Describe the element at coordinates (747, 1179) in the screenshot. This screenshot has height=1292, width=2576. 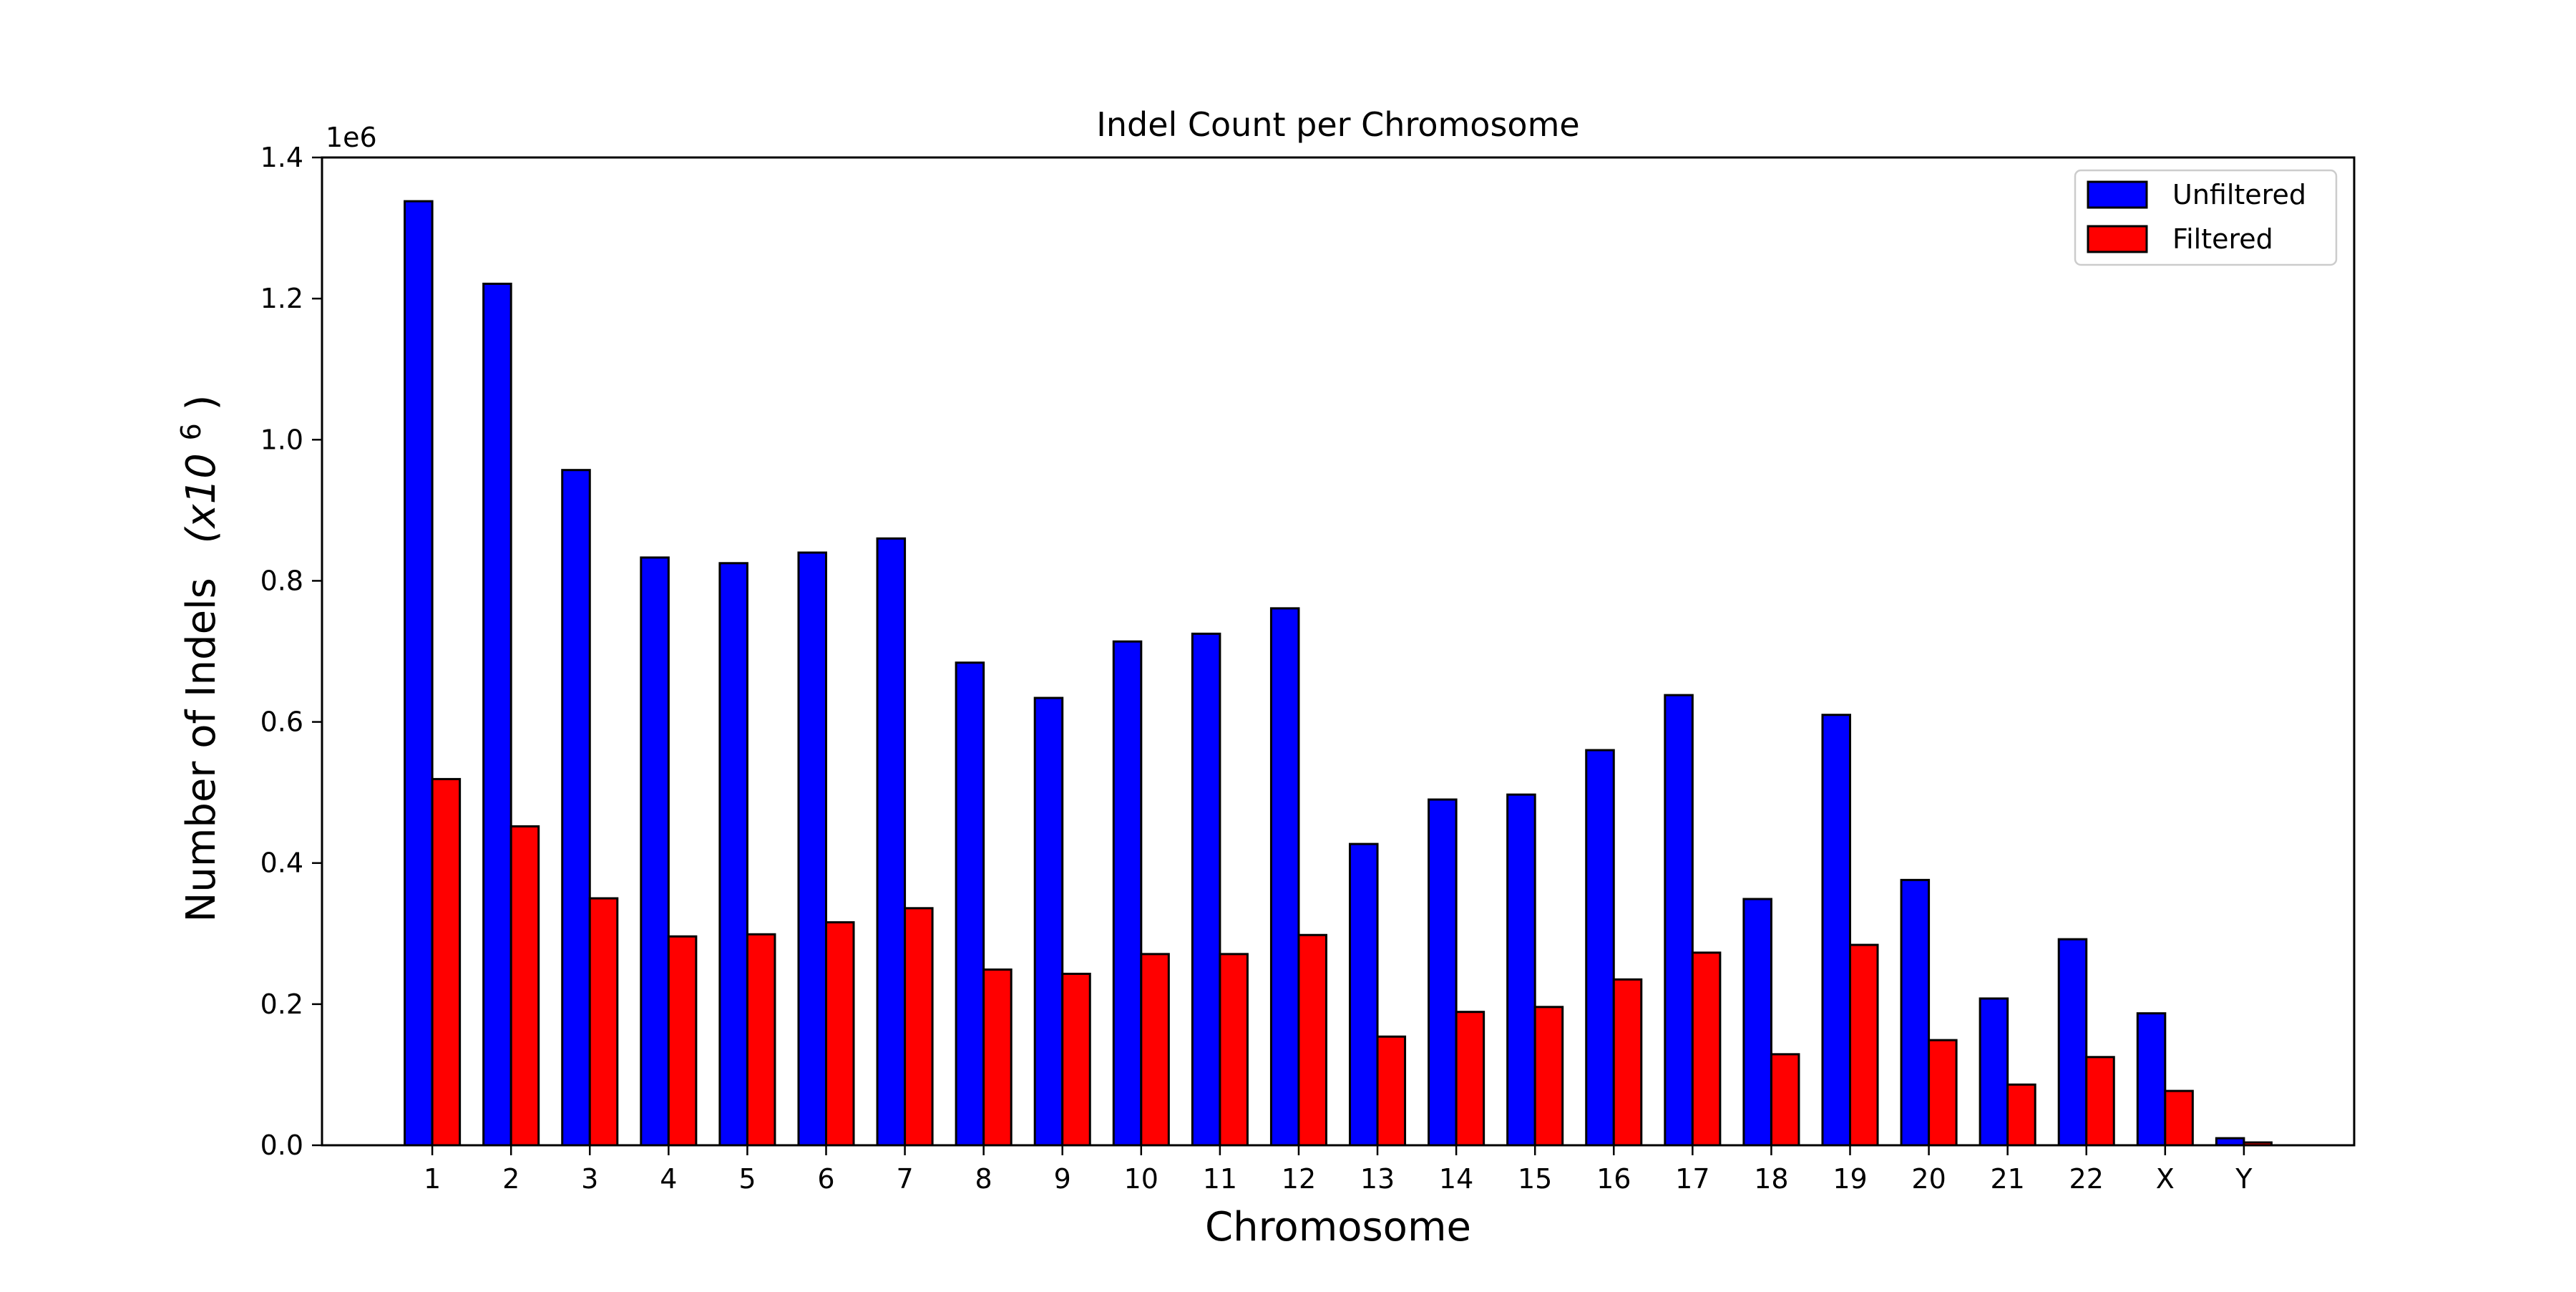
I see `x-tick-label: 5` at that location.